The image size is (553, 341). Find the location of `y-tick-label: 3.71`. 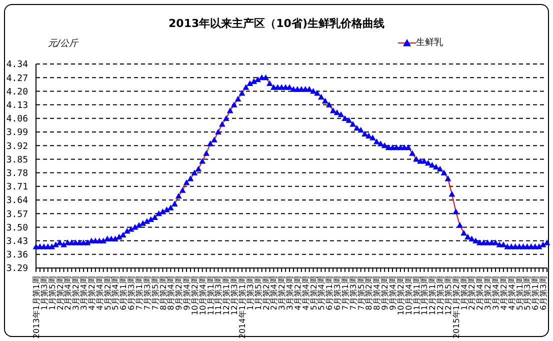

y-tick-label: 3.71 is located at coordinates (17, 187).